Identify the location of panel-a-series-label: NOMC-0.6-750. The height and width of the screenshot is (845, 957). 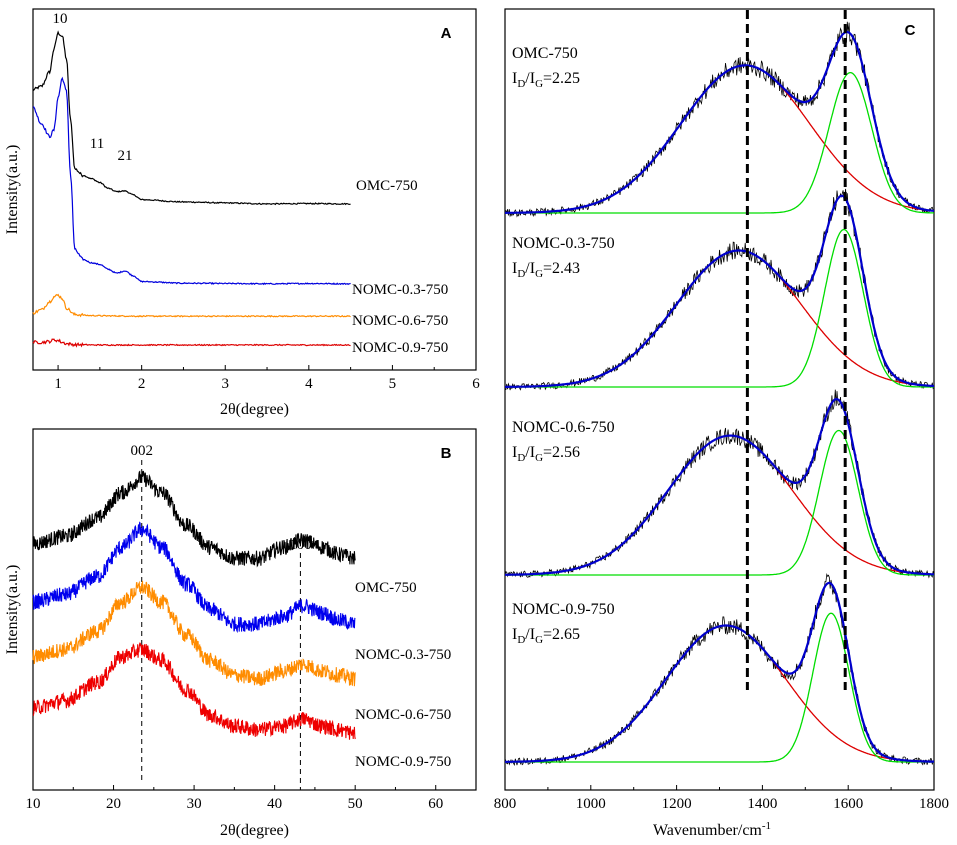
(400, 321).